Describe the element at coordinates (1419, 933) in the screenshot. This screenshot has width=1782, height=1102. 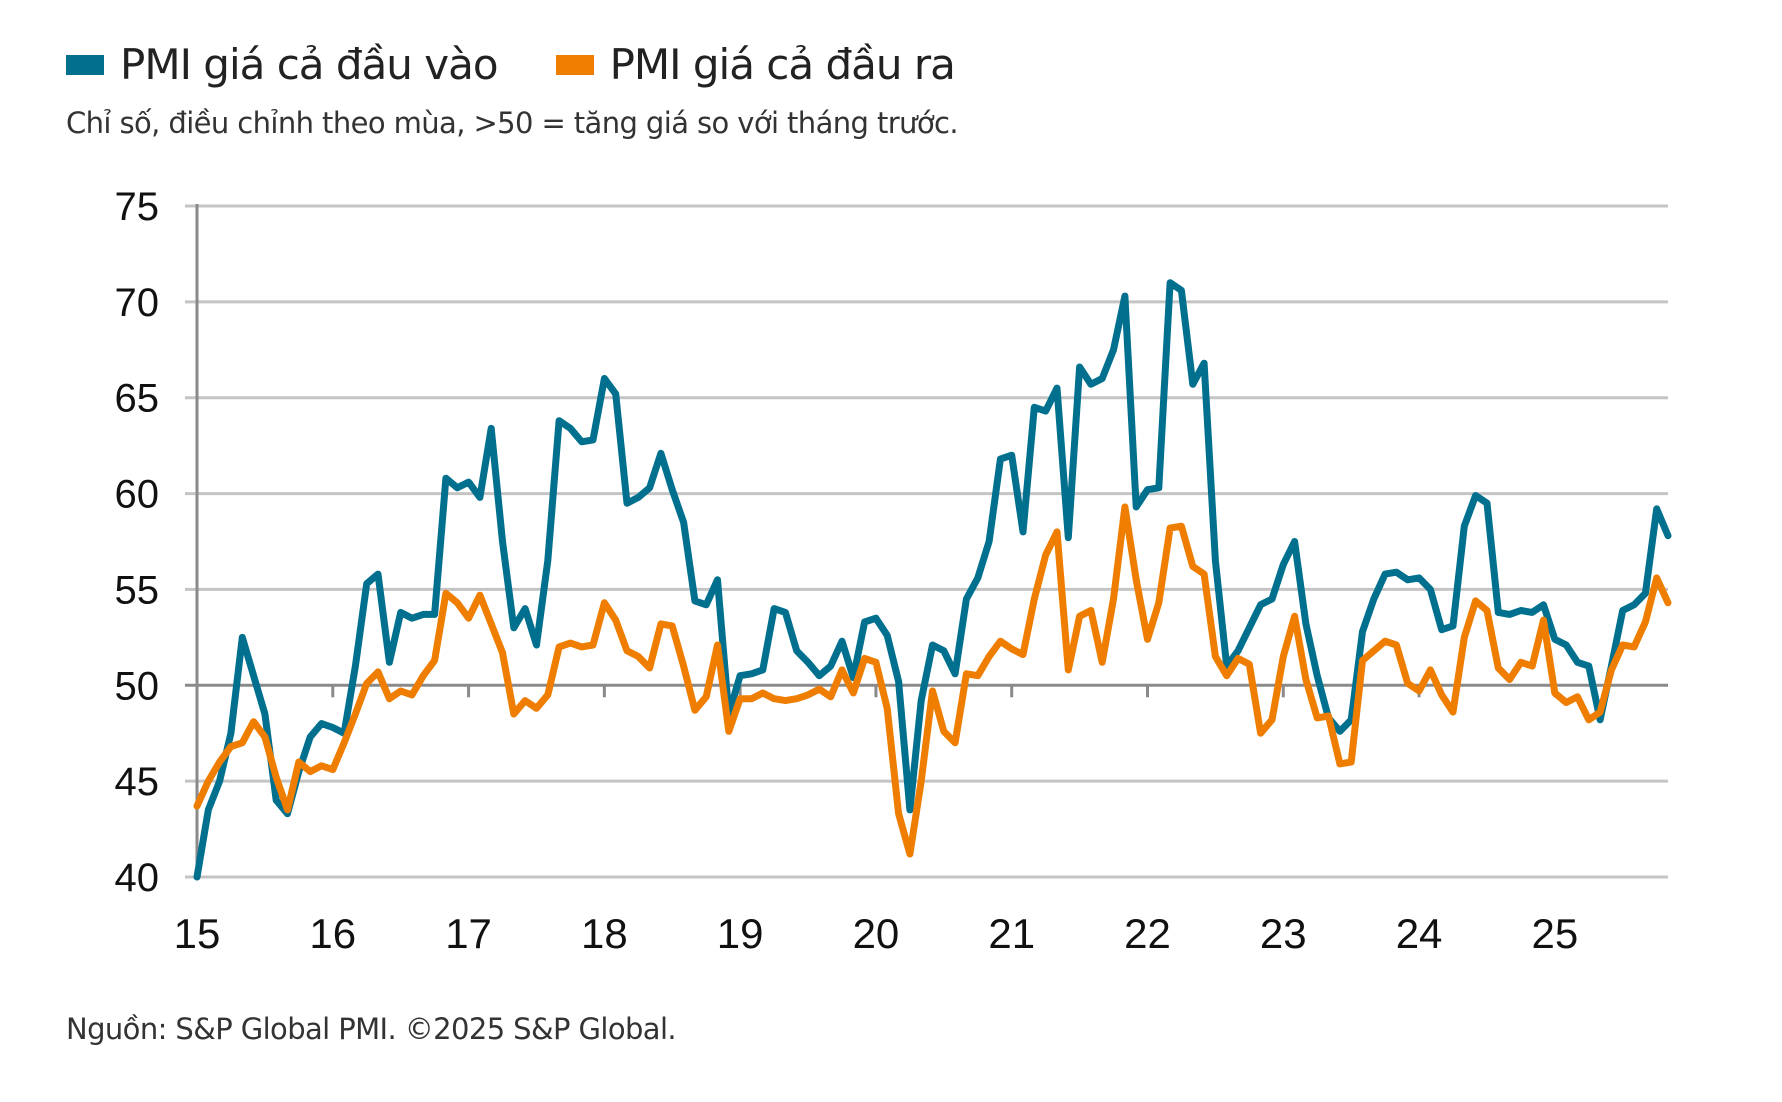
I see `x-tick-label: 24` at that location.